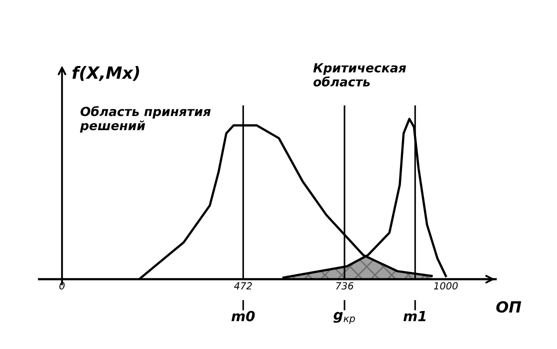 The width and height of the screenshot is (557, 349). Describe the element at coordinates (414, 316) in the screenshot. I see `ref-line-label: m1` at that location.